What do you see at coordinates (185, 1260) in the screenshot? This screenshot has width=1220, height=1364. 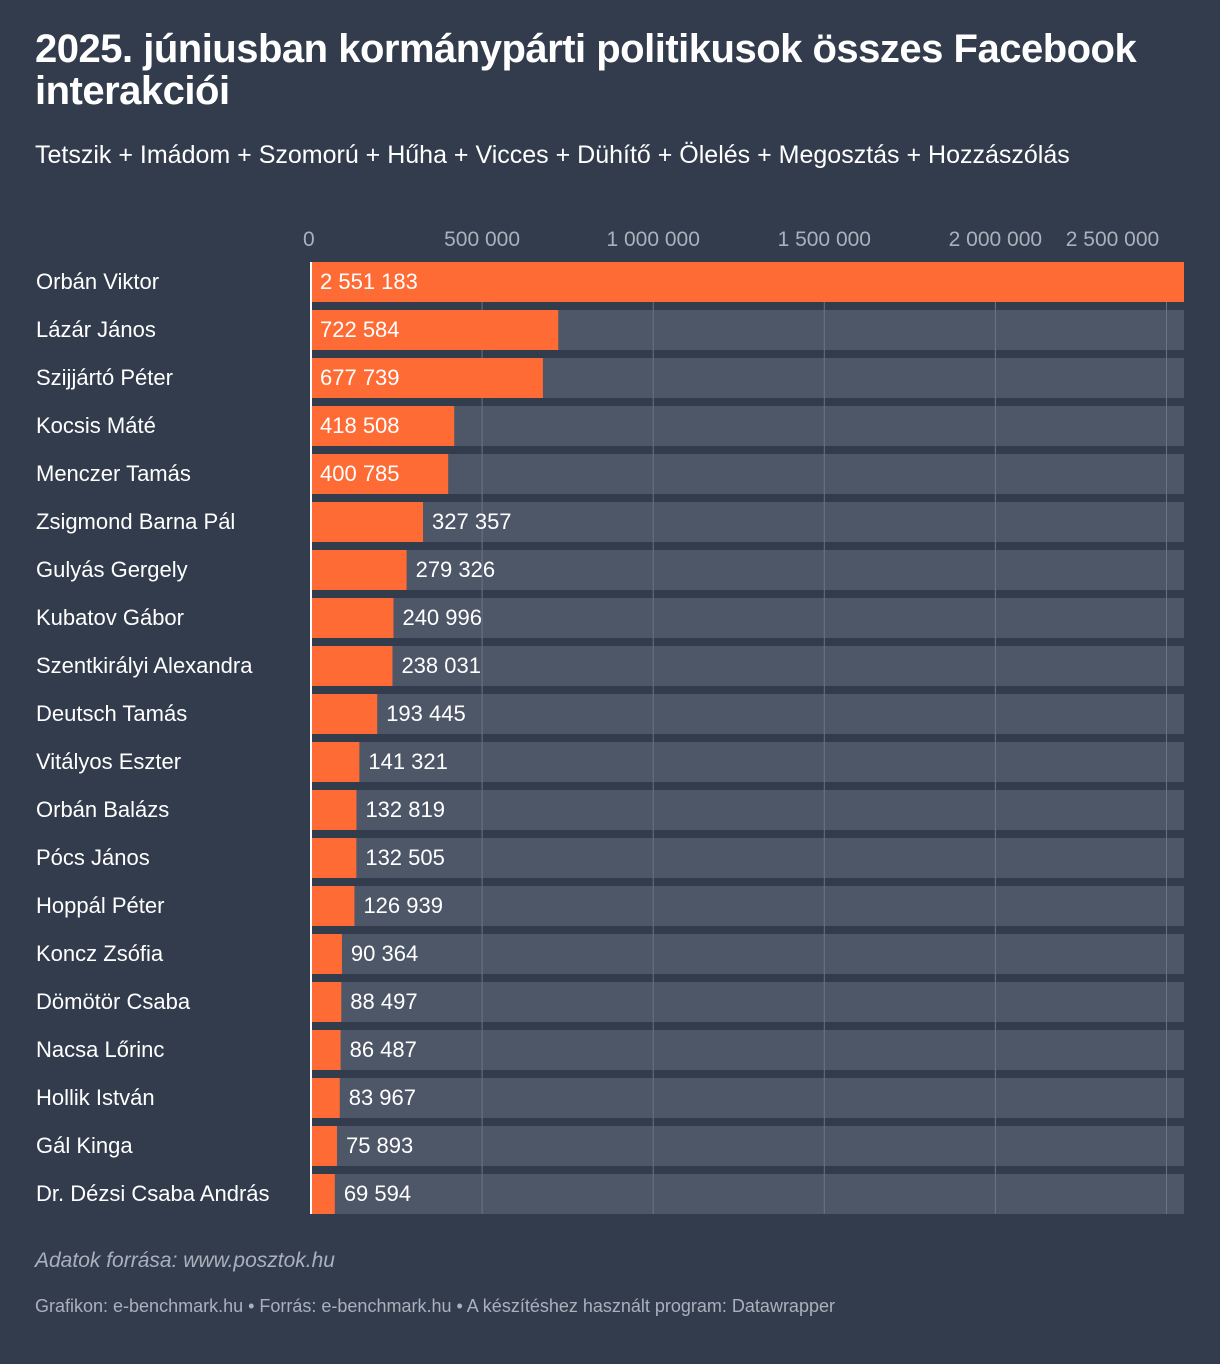 I see `data-source-note: Adatok forrása: www.posztok.hu` at bounding box center [185, 1260].